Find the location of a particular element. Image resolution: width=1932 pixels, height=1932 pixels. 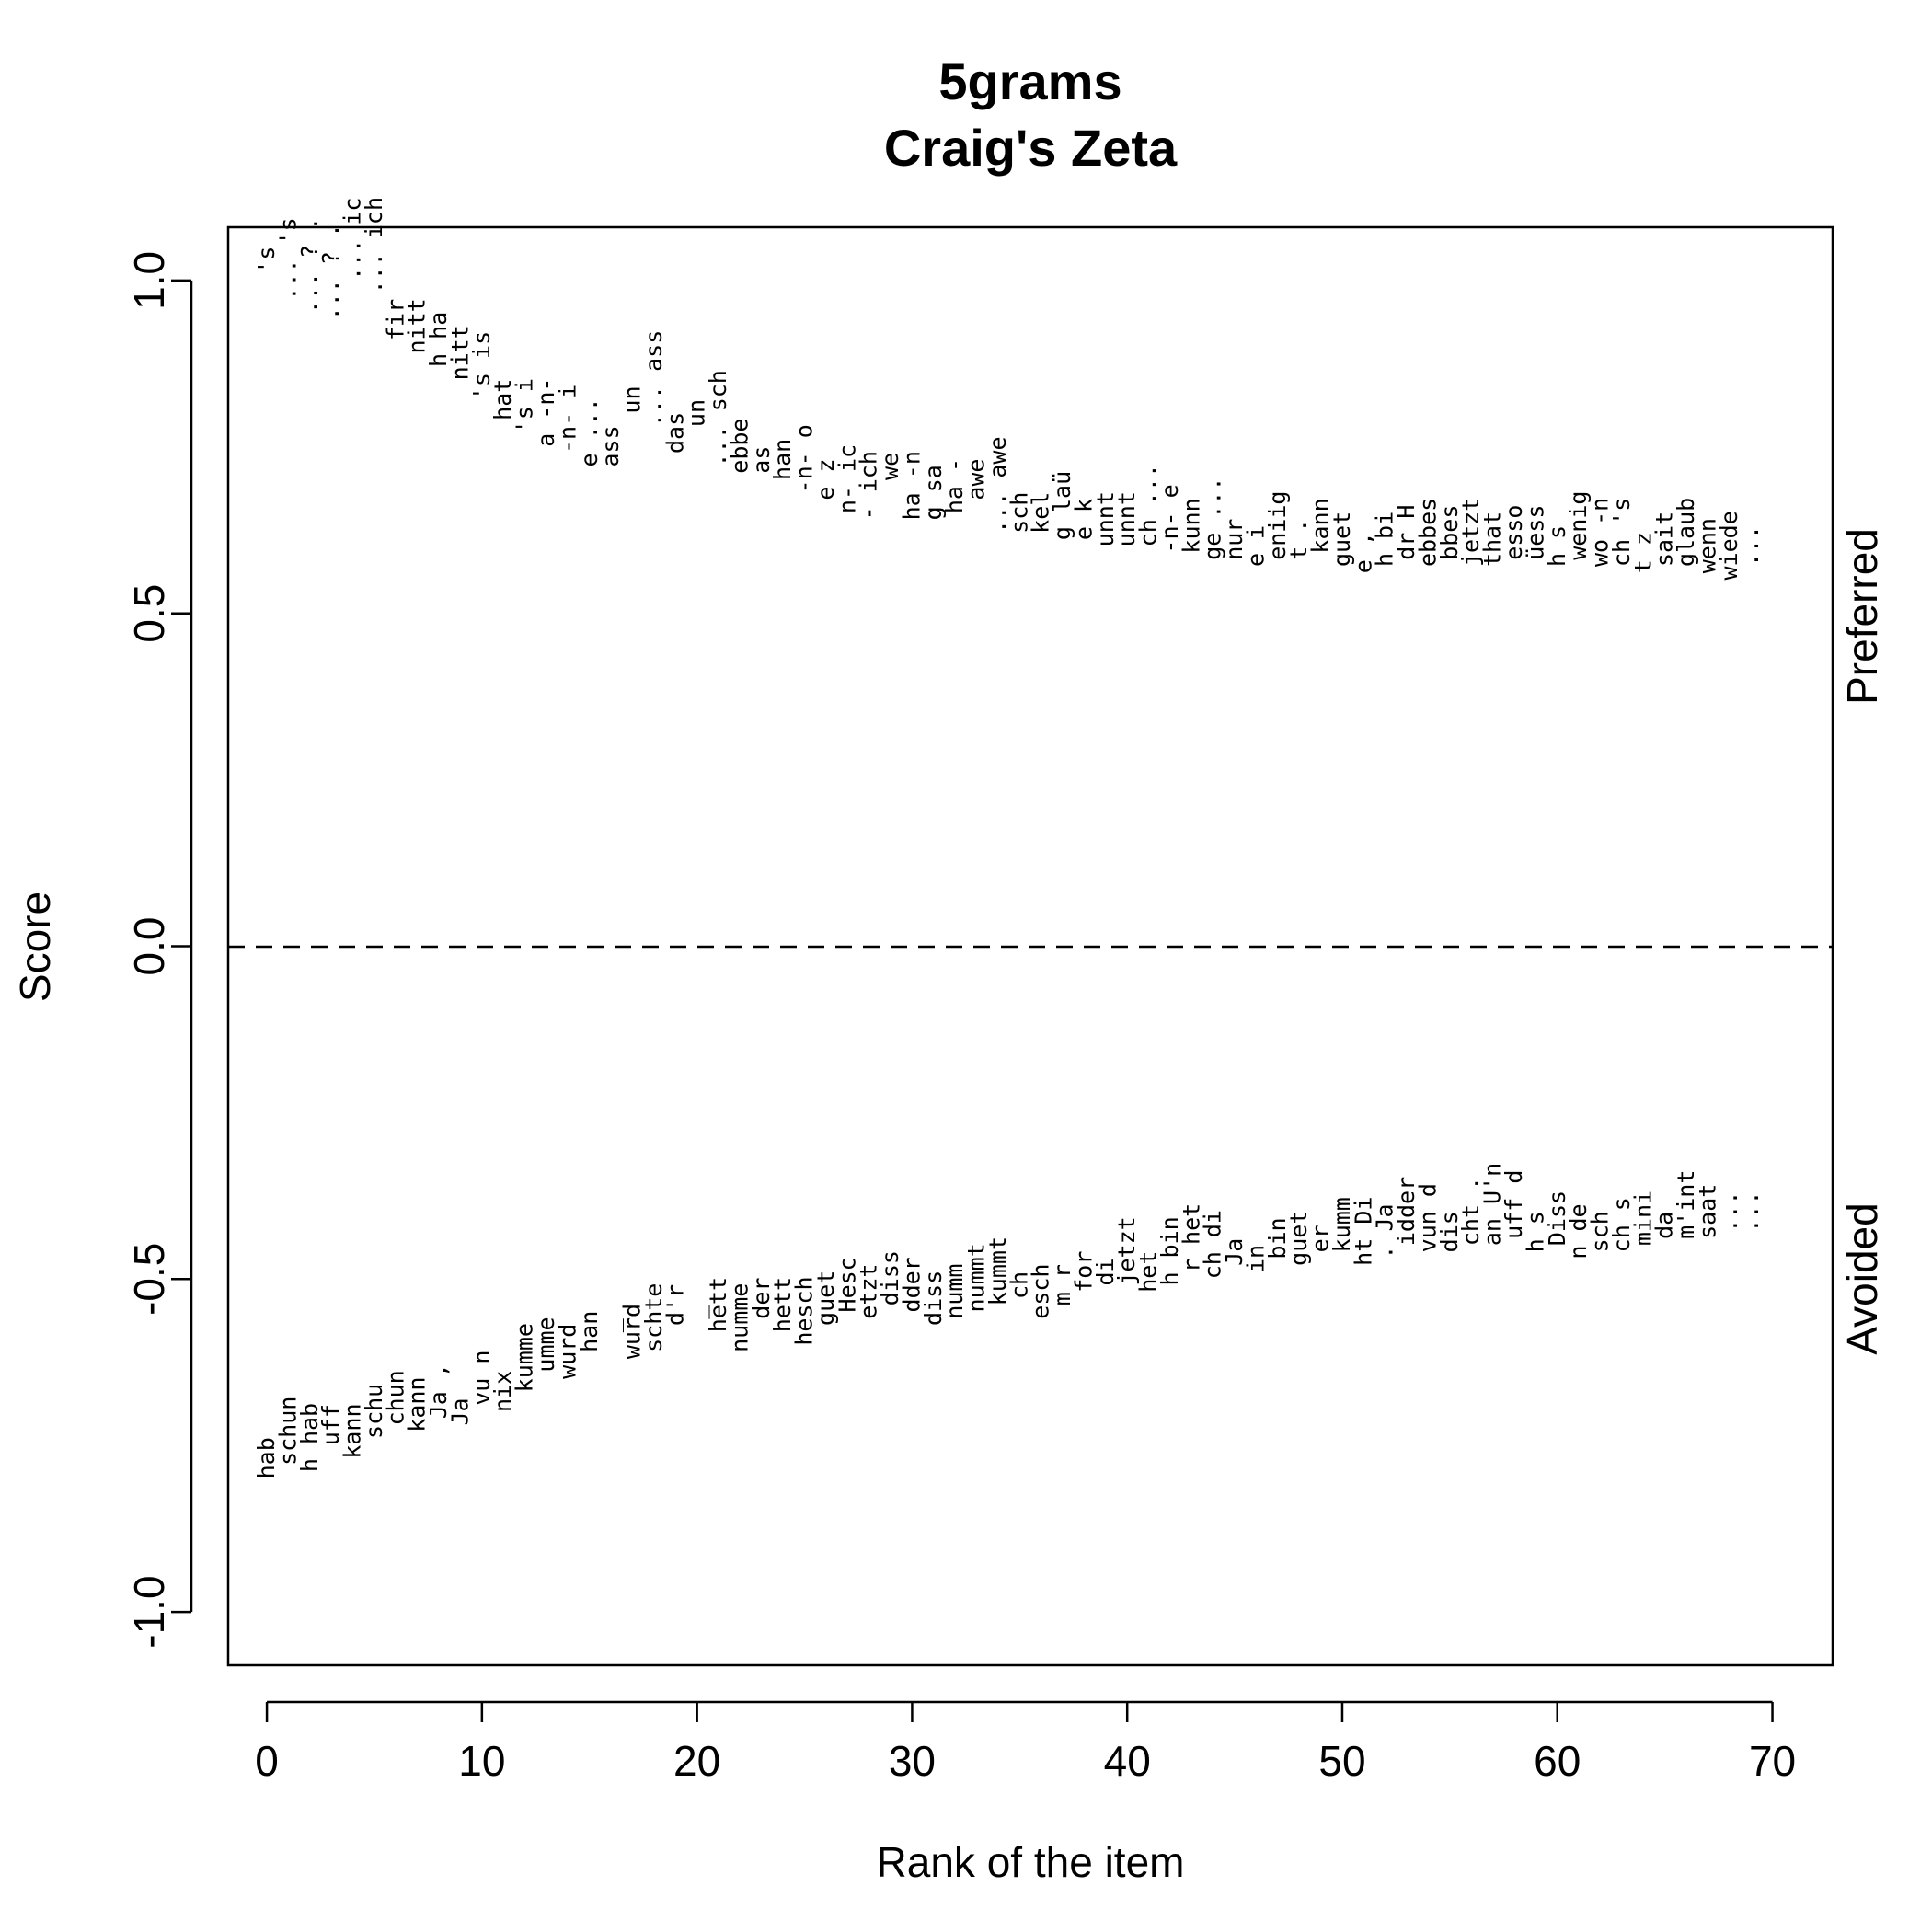

ngram-label: awe is located at coordinates (976, 479).